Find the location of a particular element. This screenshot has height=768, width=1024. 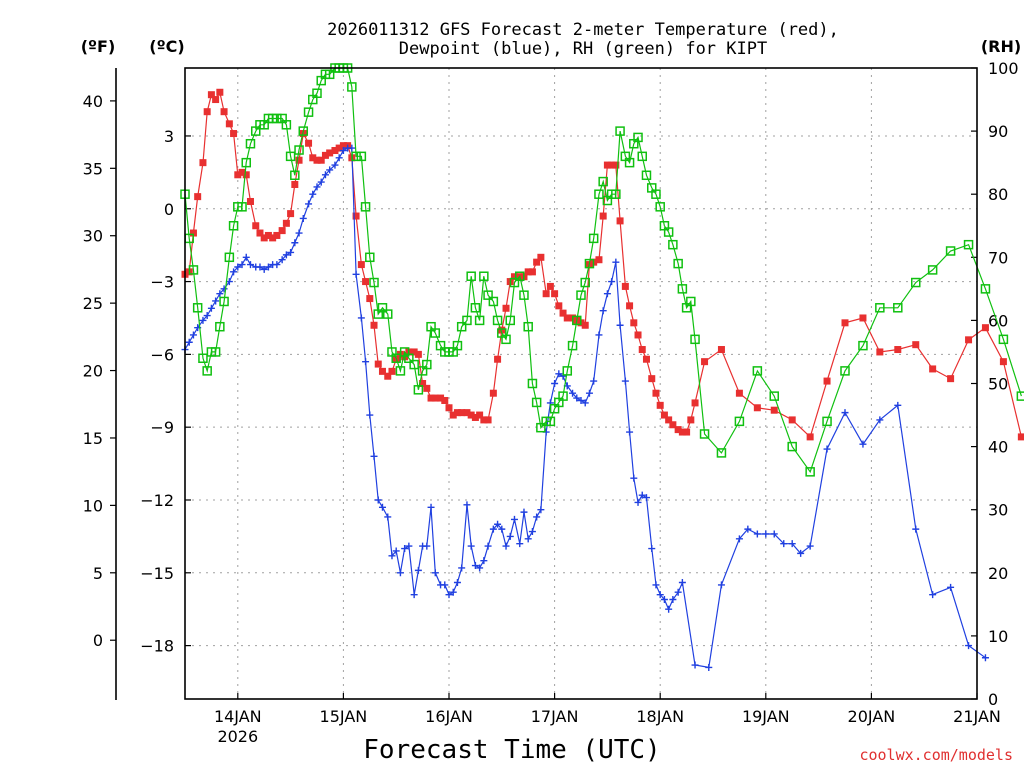

y-tick-label-celsius: −12 is located at coordinates (157, 500).